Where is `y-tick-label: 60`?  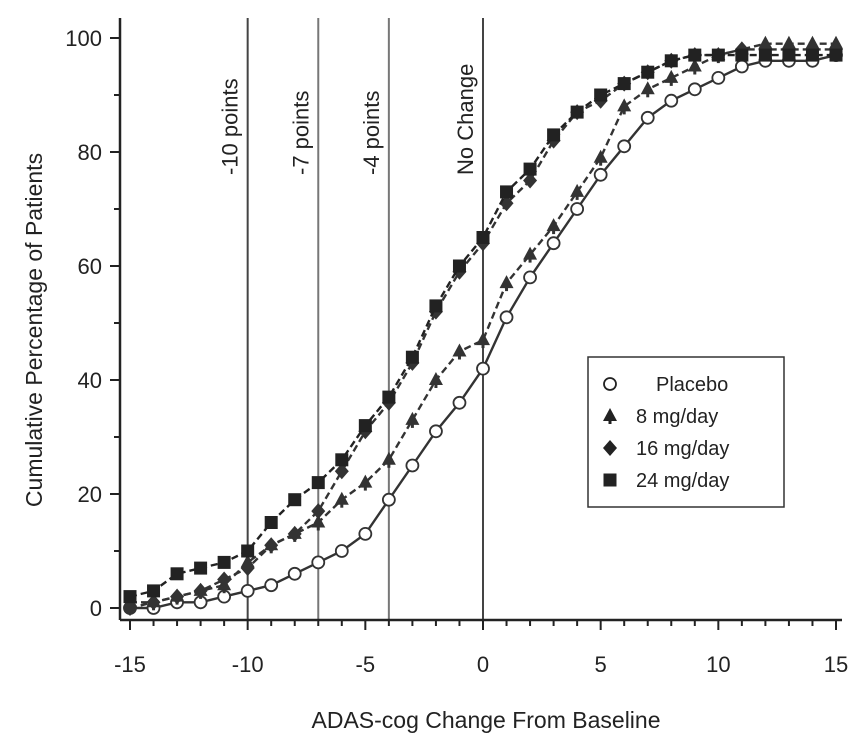 y-tick-label: 60 is located at coordinates (90, 266).